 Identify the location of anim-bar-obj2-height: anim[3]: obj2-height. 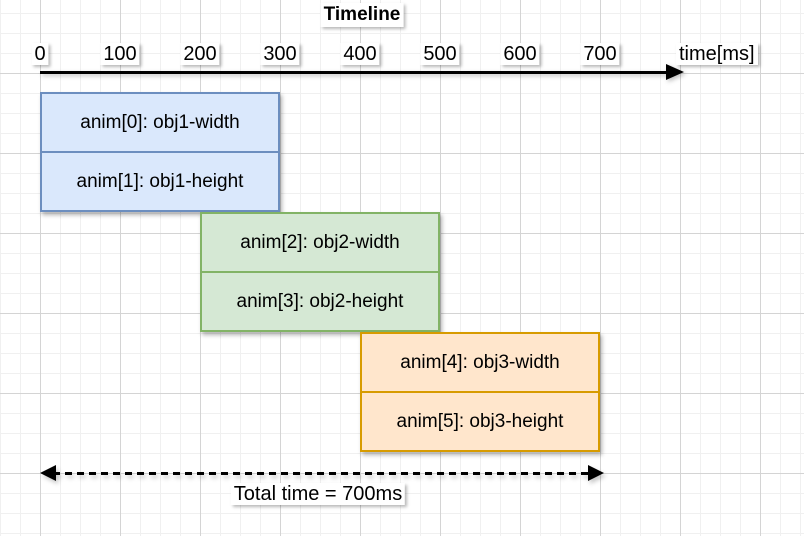
(320, 301).